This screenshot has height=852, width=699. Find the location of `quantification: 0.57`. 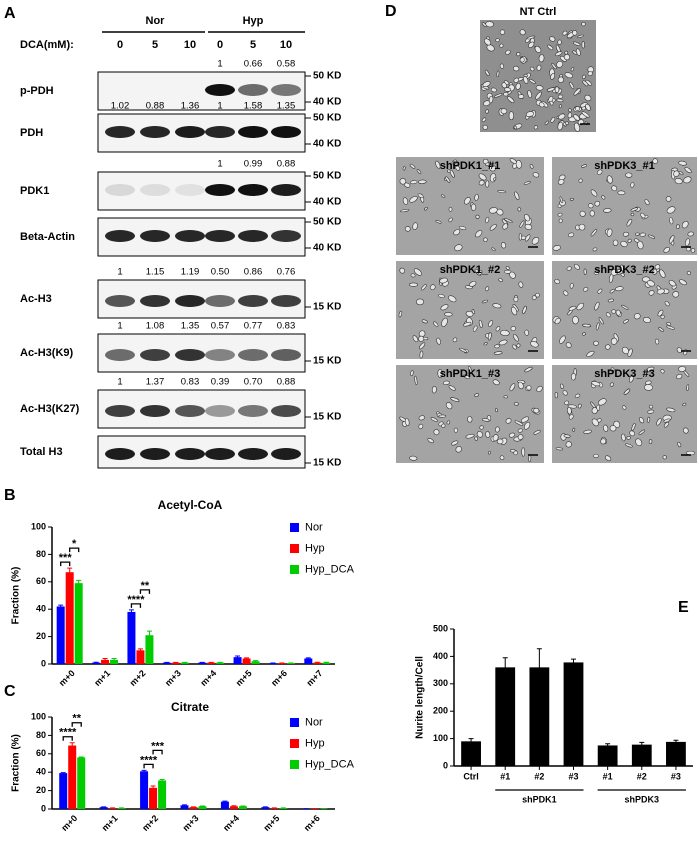

quantification: 0.57 is located at coordinates (220, 326).